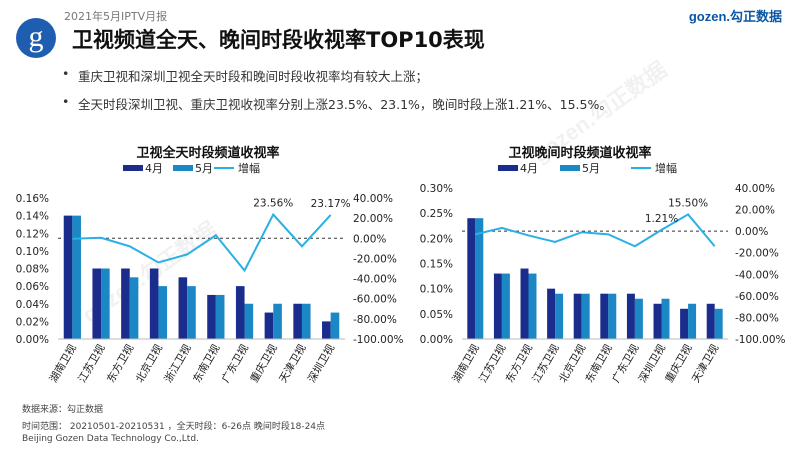  Describe the element at coordinates (32, 322) in the screenshot. I see `y-tick-label: 0.02%` at that location.